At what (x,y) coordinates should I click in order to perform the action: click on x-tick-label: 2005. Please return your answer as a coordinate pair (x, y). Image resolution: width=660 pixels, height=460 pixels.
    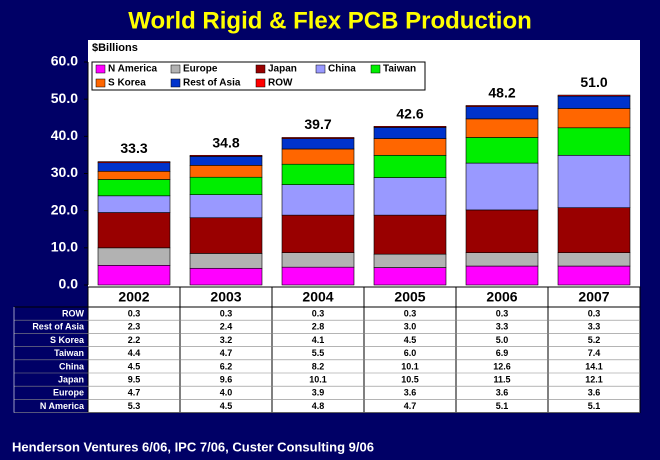
    Looking at the image, I should click on (409, 297).